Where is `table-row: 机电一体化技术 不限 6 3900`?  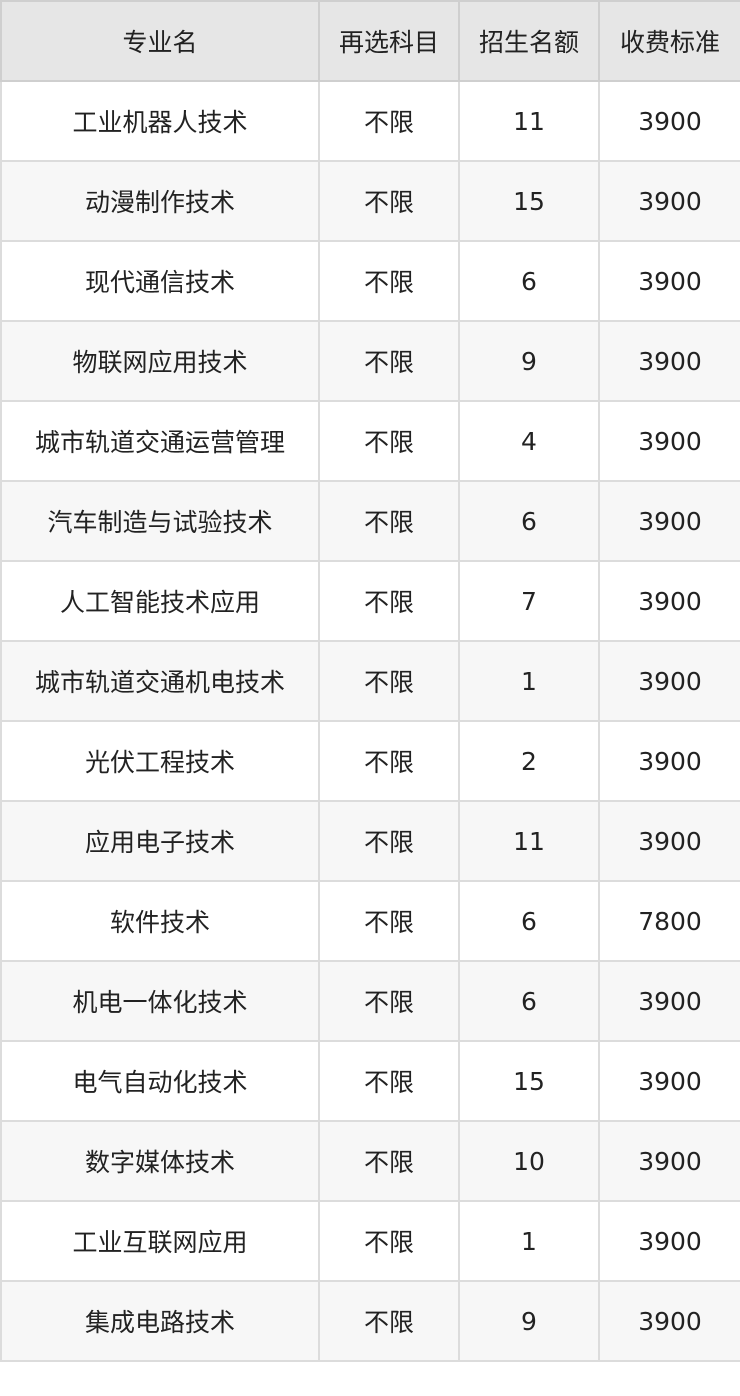 table-row: 机电一体化技术 不限 6 3900 is located at coordinates (370, 1001).